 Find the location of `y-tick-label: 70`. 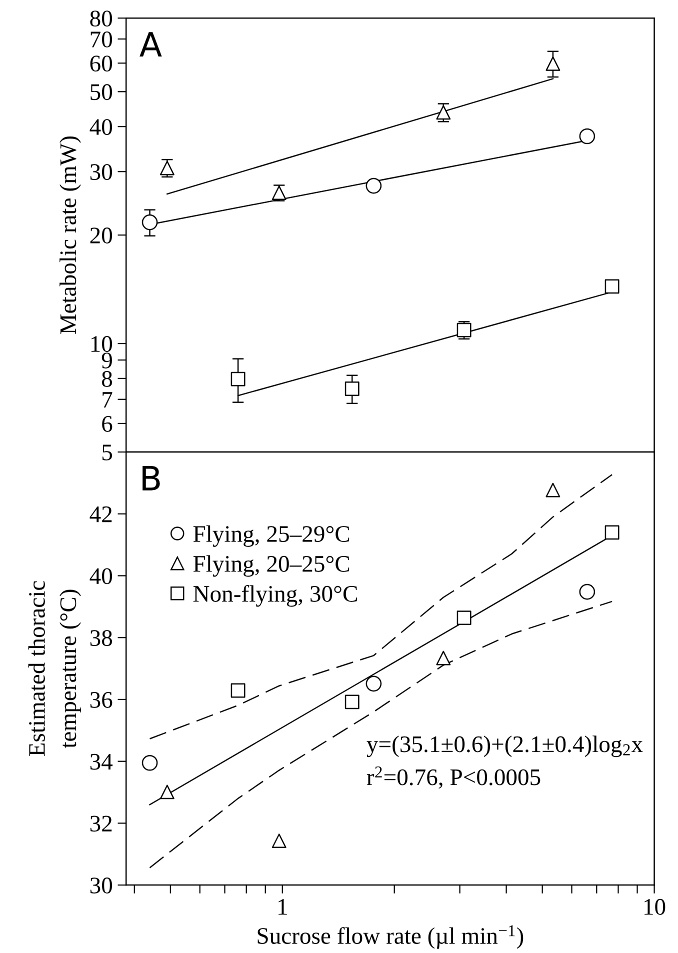

y-tick-label: 70 is located at coordinates (101, 39).